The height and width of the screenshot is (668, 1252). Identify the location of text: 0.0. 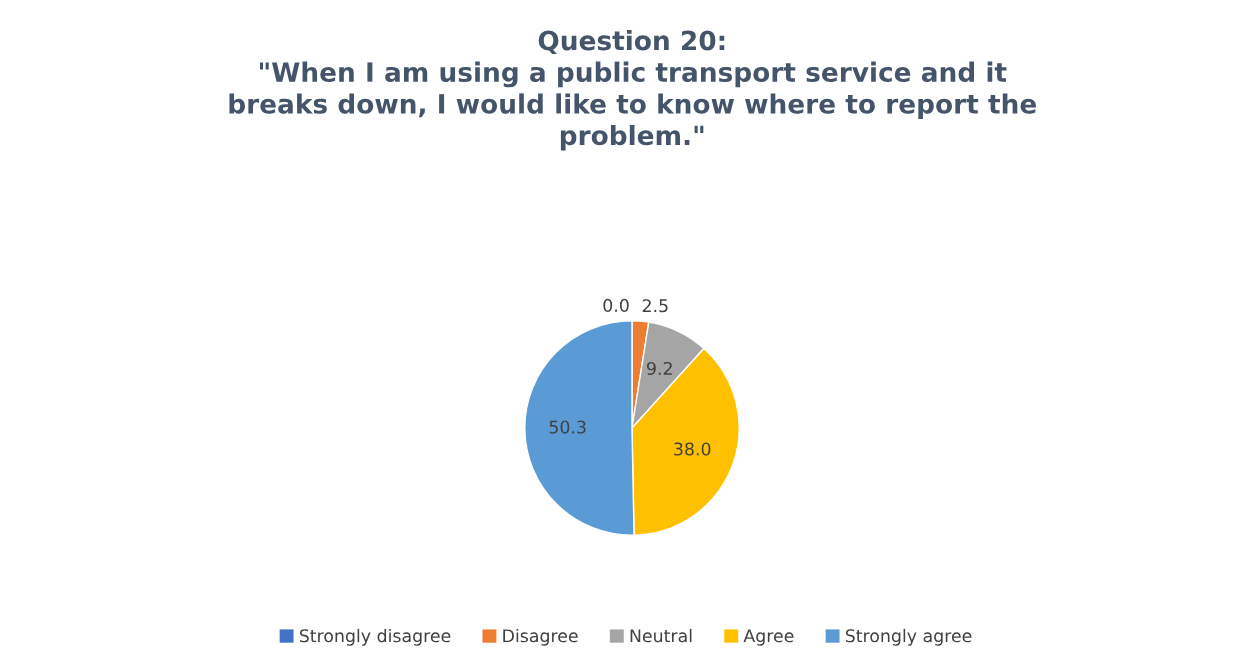
(616, 305).